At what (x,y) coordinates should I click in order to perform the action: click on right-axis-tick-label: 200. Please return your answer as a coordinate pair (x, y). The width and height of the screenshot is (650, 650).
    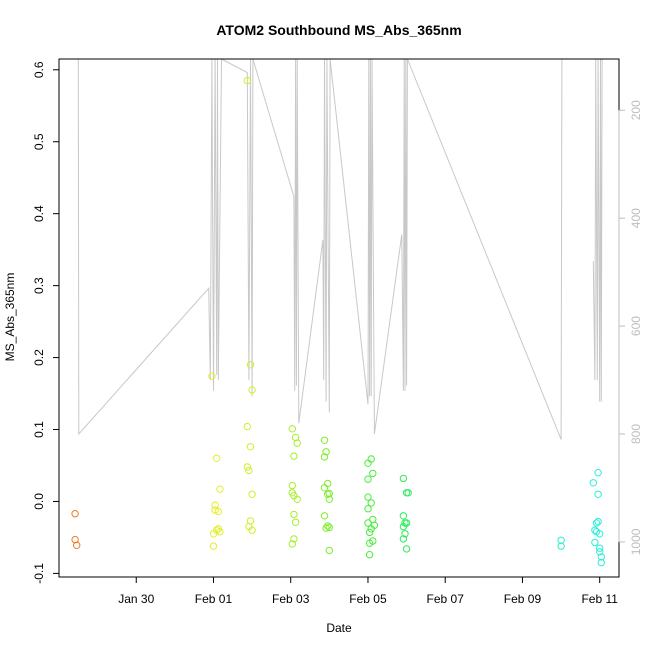
    Looking at the image, I should click on (636, 110).